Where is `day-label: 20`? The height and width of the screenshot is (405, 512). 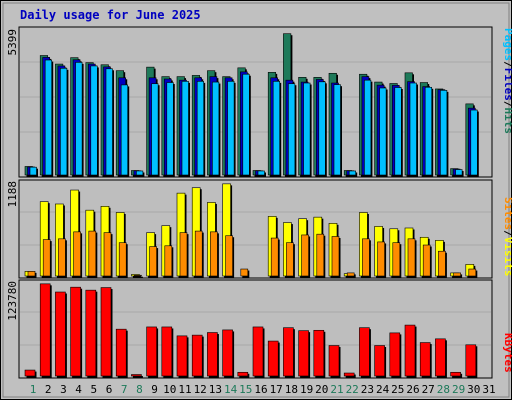
day-label: 20 is located at coordinates (321, 389).